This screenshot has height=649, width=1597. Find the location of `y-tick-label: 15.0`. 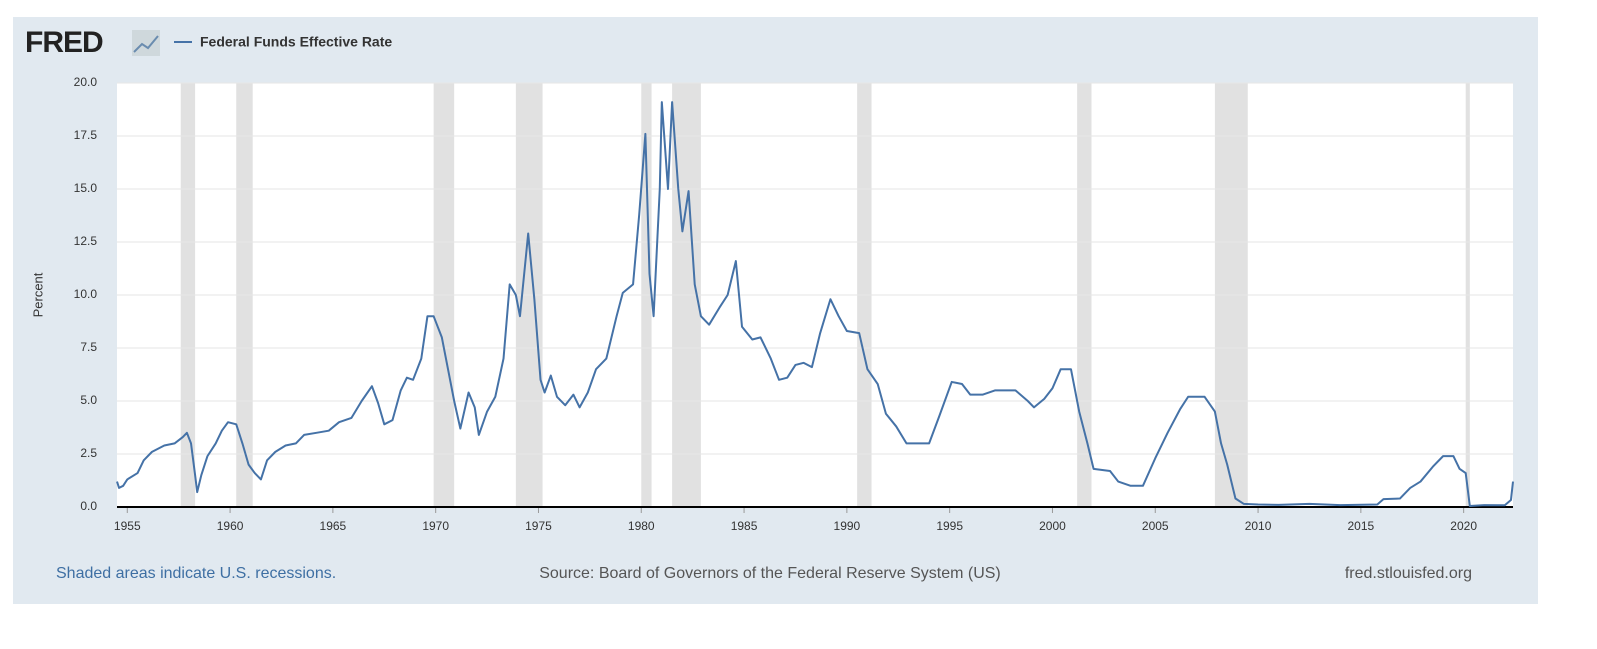

y-tick-label: 15.0 is located at coordinates (86, 188).